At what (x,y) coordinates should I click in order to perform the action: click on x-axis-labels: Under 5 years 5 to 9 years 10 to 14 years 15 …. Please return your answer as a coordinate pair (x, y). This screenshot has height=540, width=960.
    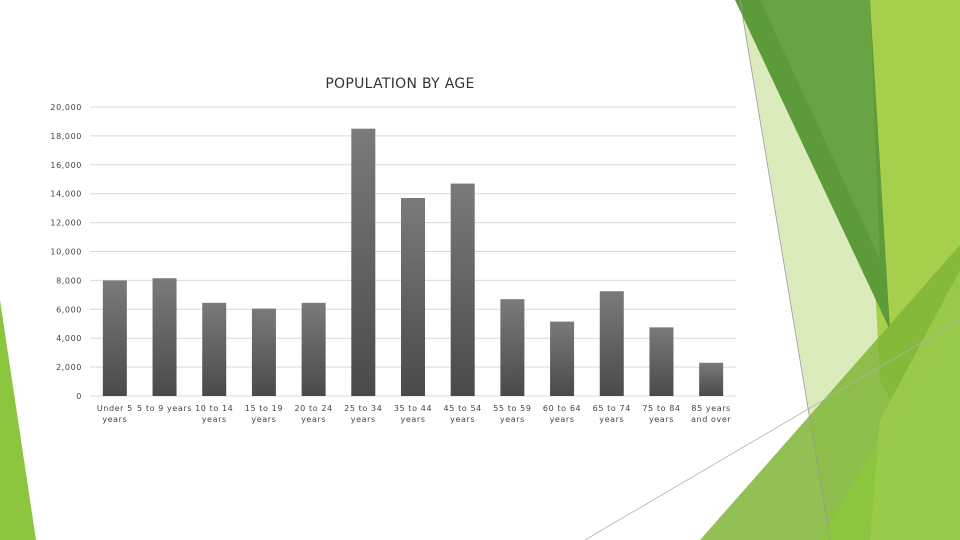
    Looking at the image, I should click on (414, 414).